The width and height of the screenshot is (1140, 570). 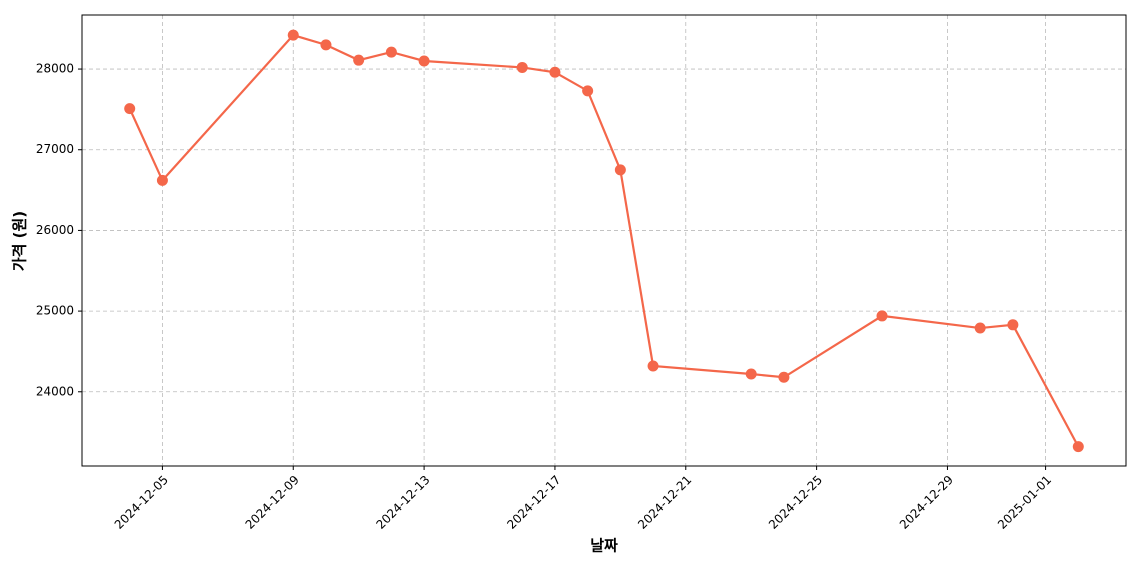 I want to click on x-tick-label: 2024-12-29, so click(x=926, y=502).